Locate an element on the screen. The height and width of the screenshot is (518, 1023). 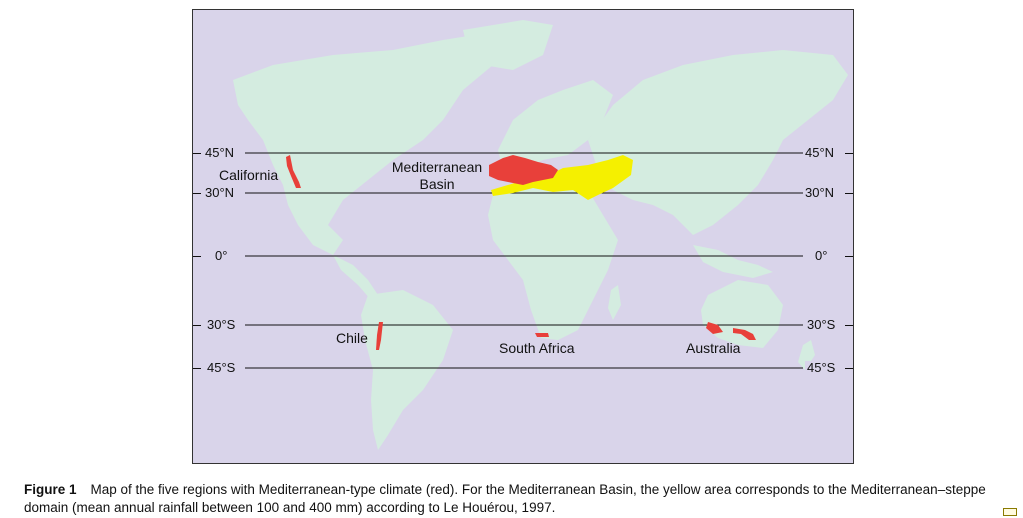
lat-label-right-30n: 30°N is located at coordinates (820, 192).